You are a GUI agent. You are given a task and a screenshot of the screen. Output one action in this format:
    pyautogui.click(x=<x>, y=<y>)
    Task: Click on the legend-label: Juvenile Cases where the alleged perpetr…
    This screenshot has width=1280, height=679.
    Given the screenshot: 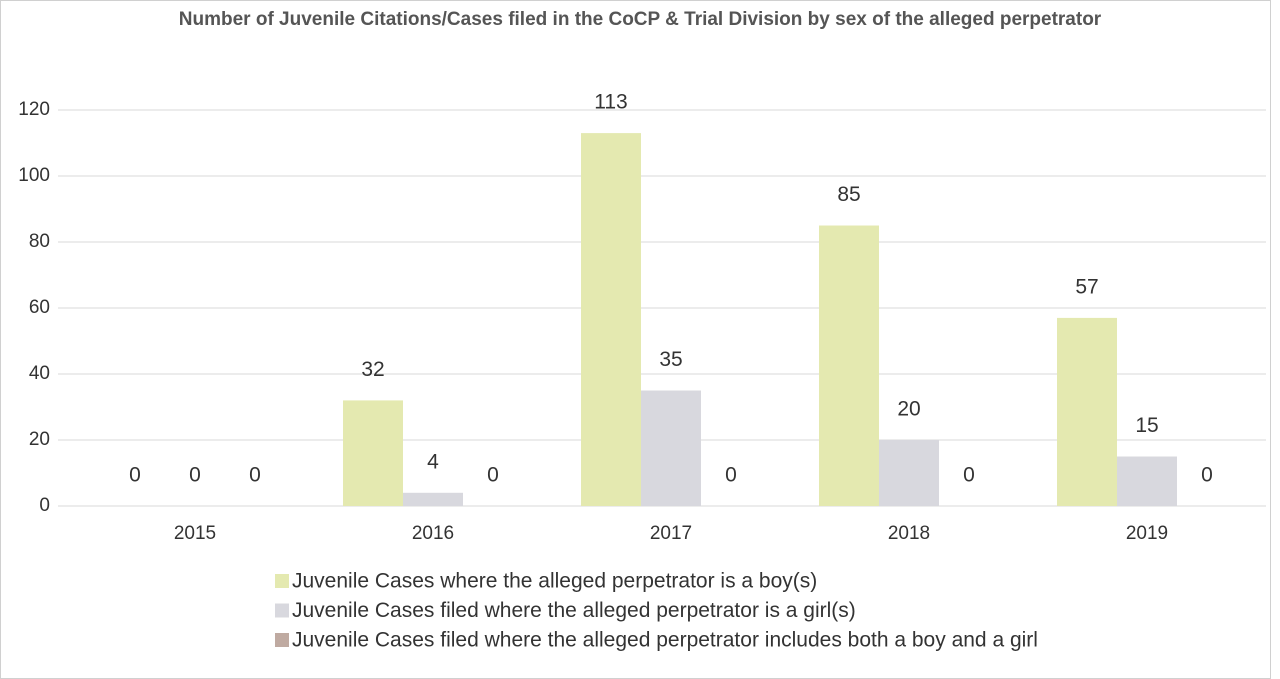 What is the action you would take?
    pyautogui.click(x=554, y=581)
    